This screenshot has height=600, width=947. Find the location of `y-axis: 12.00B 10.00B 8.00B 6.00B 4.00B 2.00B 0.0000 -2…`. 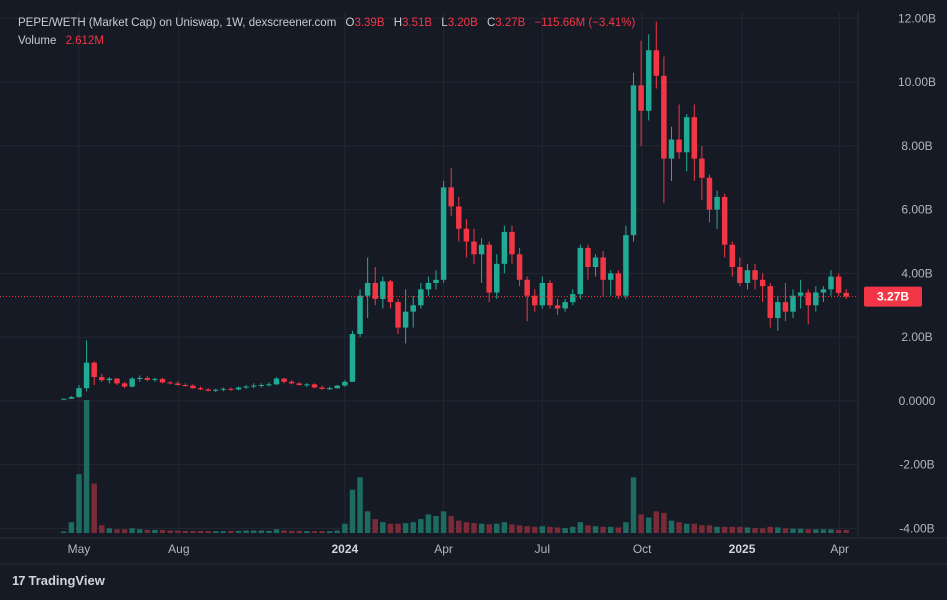

y-axis: 12.00B 10.00B 8.00B 6.00B 4.00B 2.00B 0.0000 -2… is located at coordinates (917, 273).